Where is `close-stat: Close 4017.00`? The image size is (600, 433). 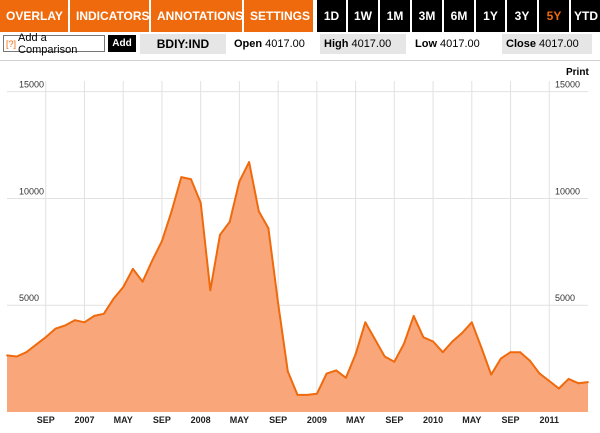 close-stat: Close 4017.00 is located at coordinates (547, 44).